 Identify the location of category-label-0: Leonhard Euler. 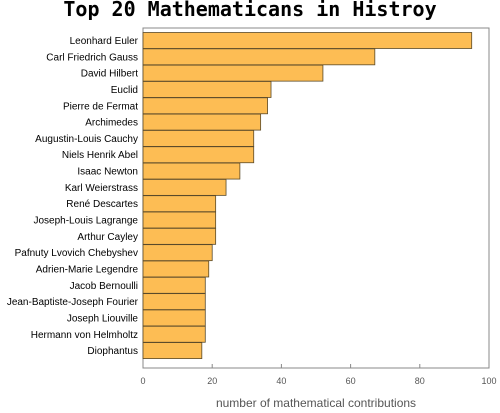
(104, 41).